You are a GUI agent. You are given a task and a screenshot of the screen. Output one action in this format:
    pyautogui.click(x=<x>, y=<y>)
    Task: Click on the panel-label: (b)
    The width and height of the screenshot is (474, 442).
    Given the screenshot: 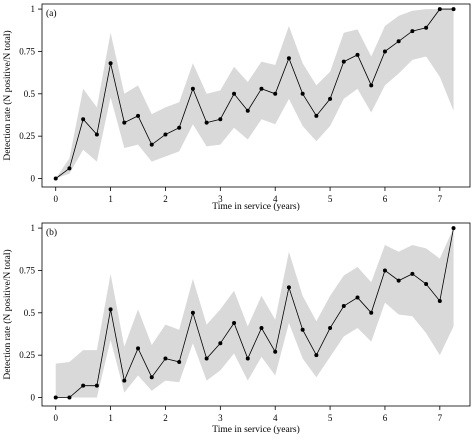 What is the action you would take?
    pyautogui.click(x=51, y=232)
    